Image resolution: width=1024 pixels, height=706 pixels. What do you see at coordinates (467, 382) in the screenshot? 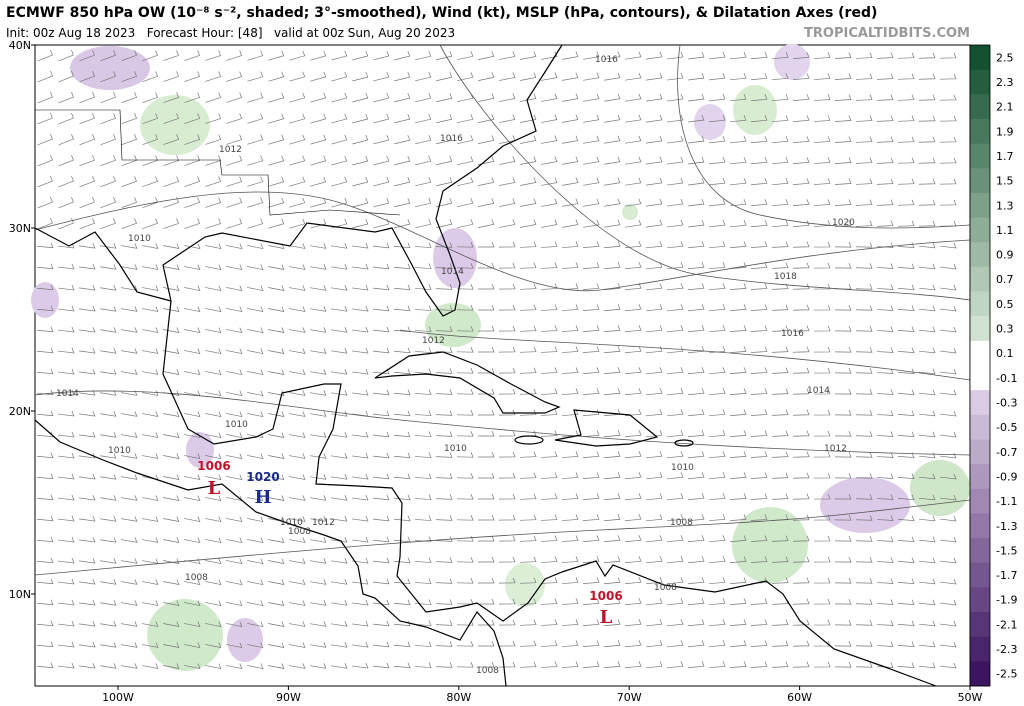
I see `cuba` at bounding box center [467, 382].